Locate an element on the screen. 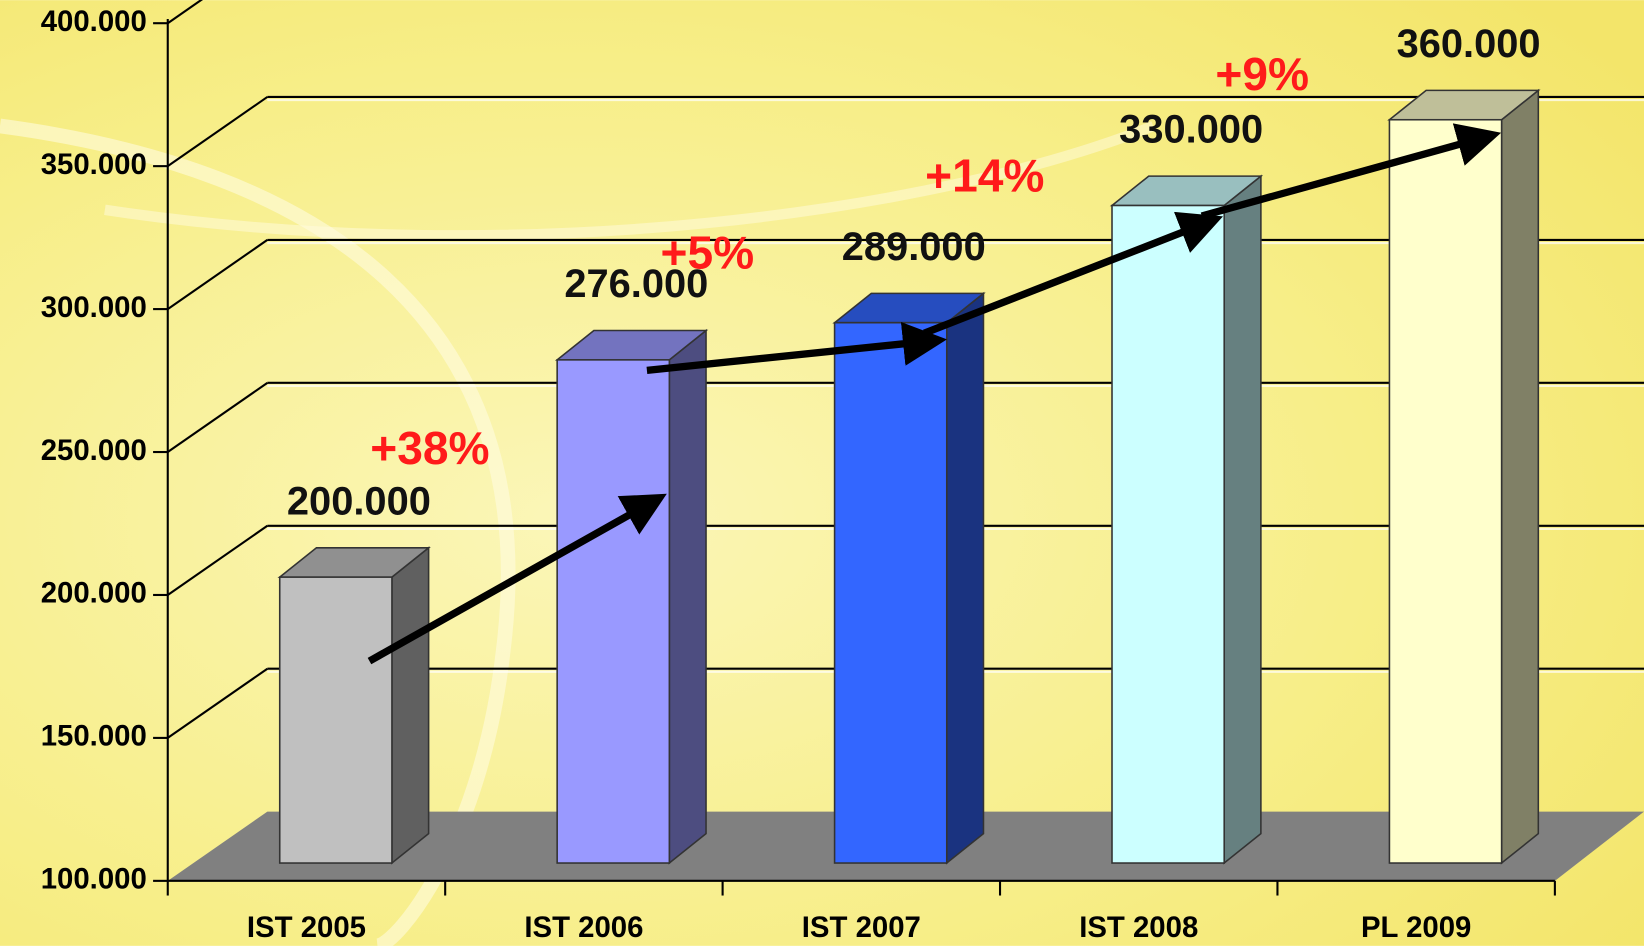 Image resolution: width=1644 pixels, height=946 pixels. x-tick-label: PL 2009 is located at coordinates (1416, 927).